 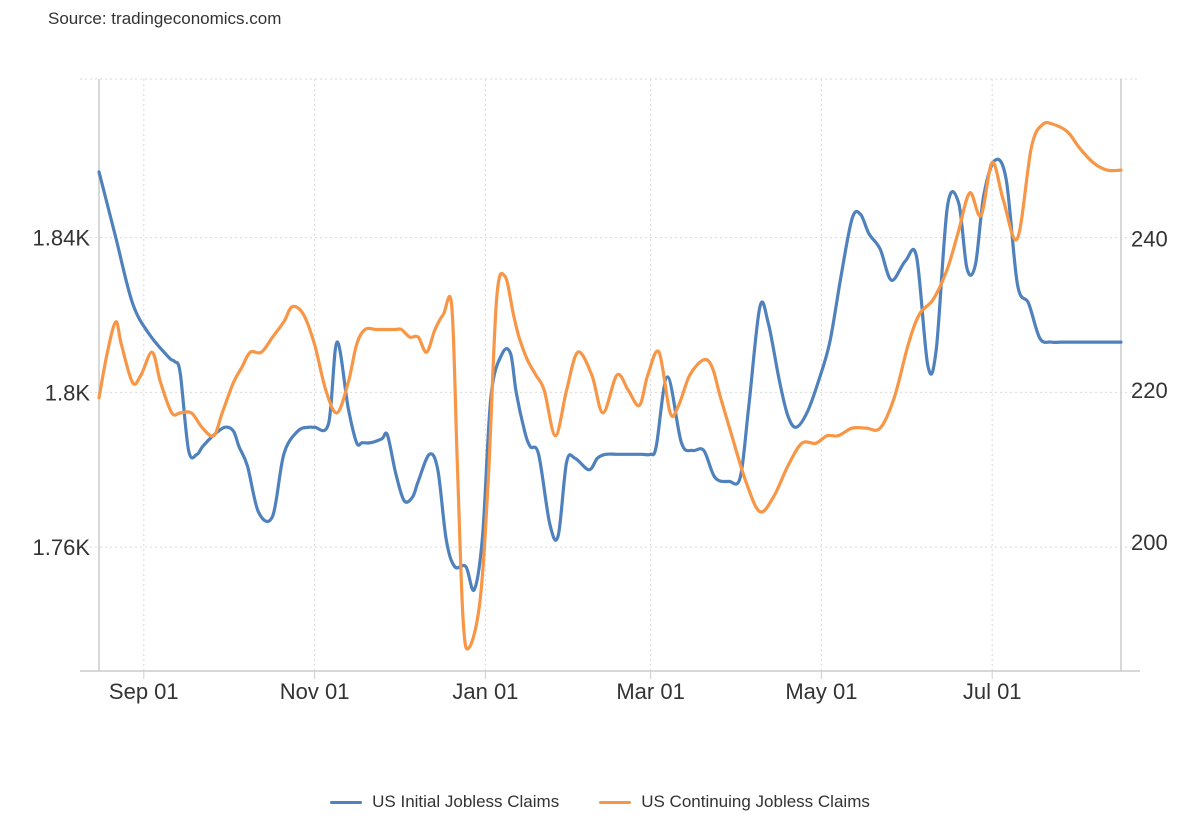 What do you see at coordinates (62, 238) in the screenshot?
I see `left-tick-label: 1.84K` at bounding box center [62, 238].